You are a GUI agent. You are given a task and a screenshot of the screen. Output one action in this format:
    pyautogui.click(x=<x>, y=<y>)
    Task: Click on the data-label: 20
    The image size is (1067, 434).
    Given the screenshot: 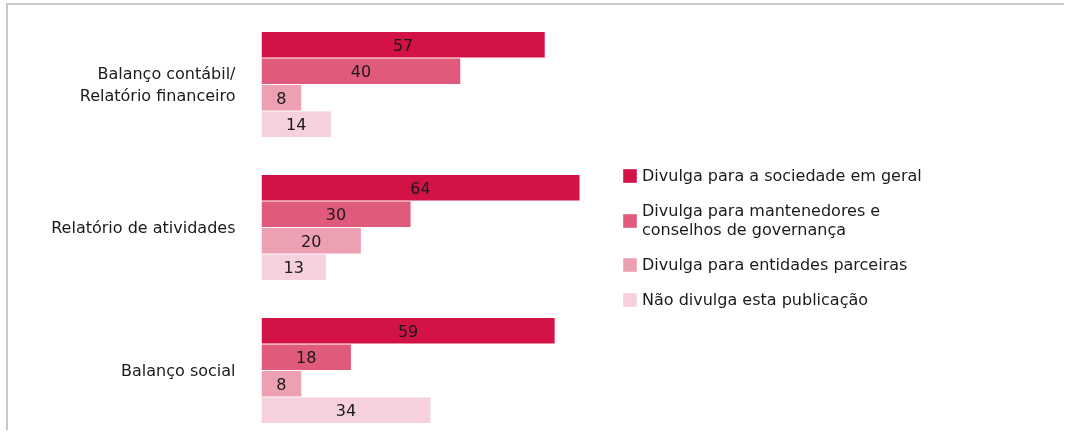 What is the action you would take?
    pyautogui.click(x=311, y=241)
    